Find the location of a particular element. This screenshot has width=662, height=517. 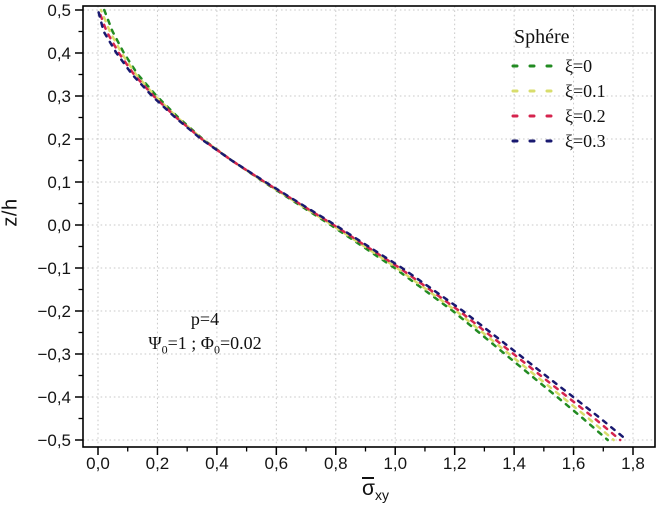

x-tick-label: 0,2 is located at coordinates (158, 463).